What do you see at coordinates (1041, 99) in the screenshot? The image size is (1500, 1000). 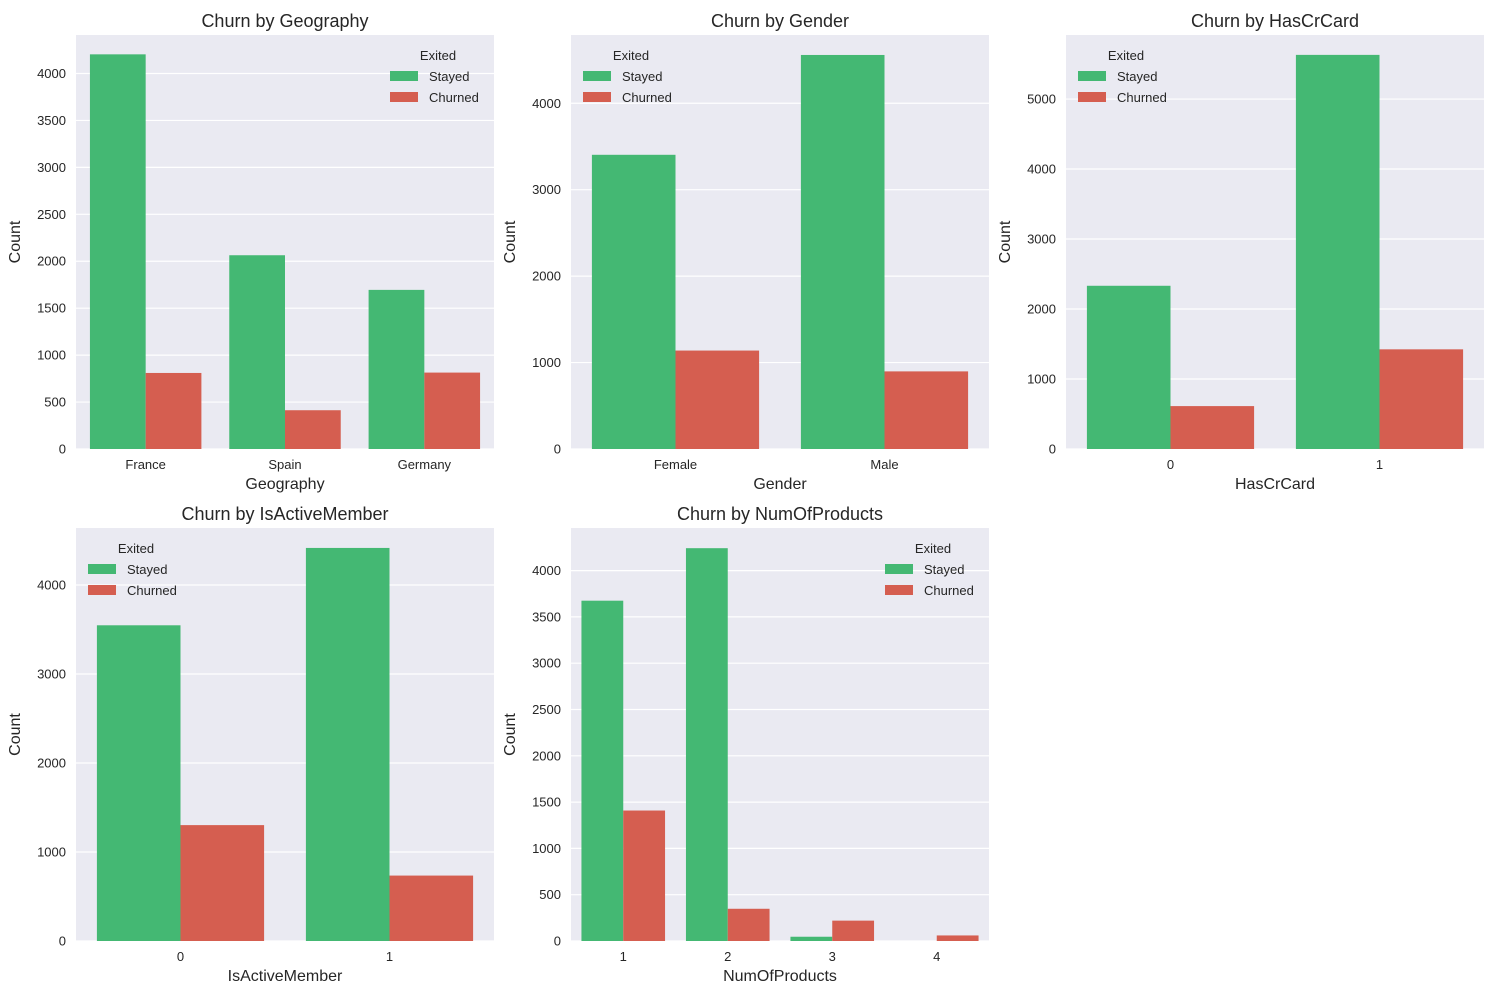 I see `y-tick-label: 5000` at bounding box center [1041, 99].